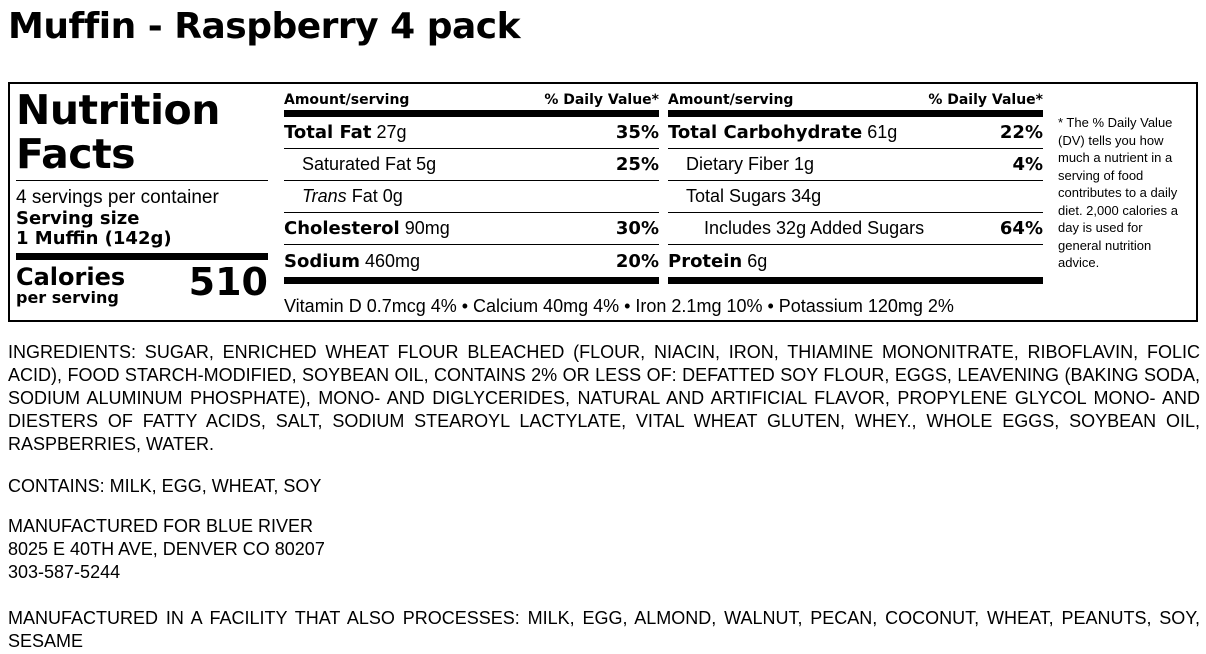 The image size is (1206, 654). What do you see at coordinates (94, 238) in the screenshot?
I see `serving-size-value: 1 Muffin (142g)` at bounding box center [94, 238].